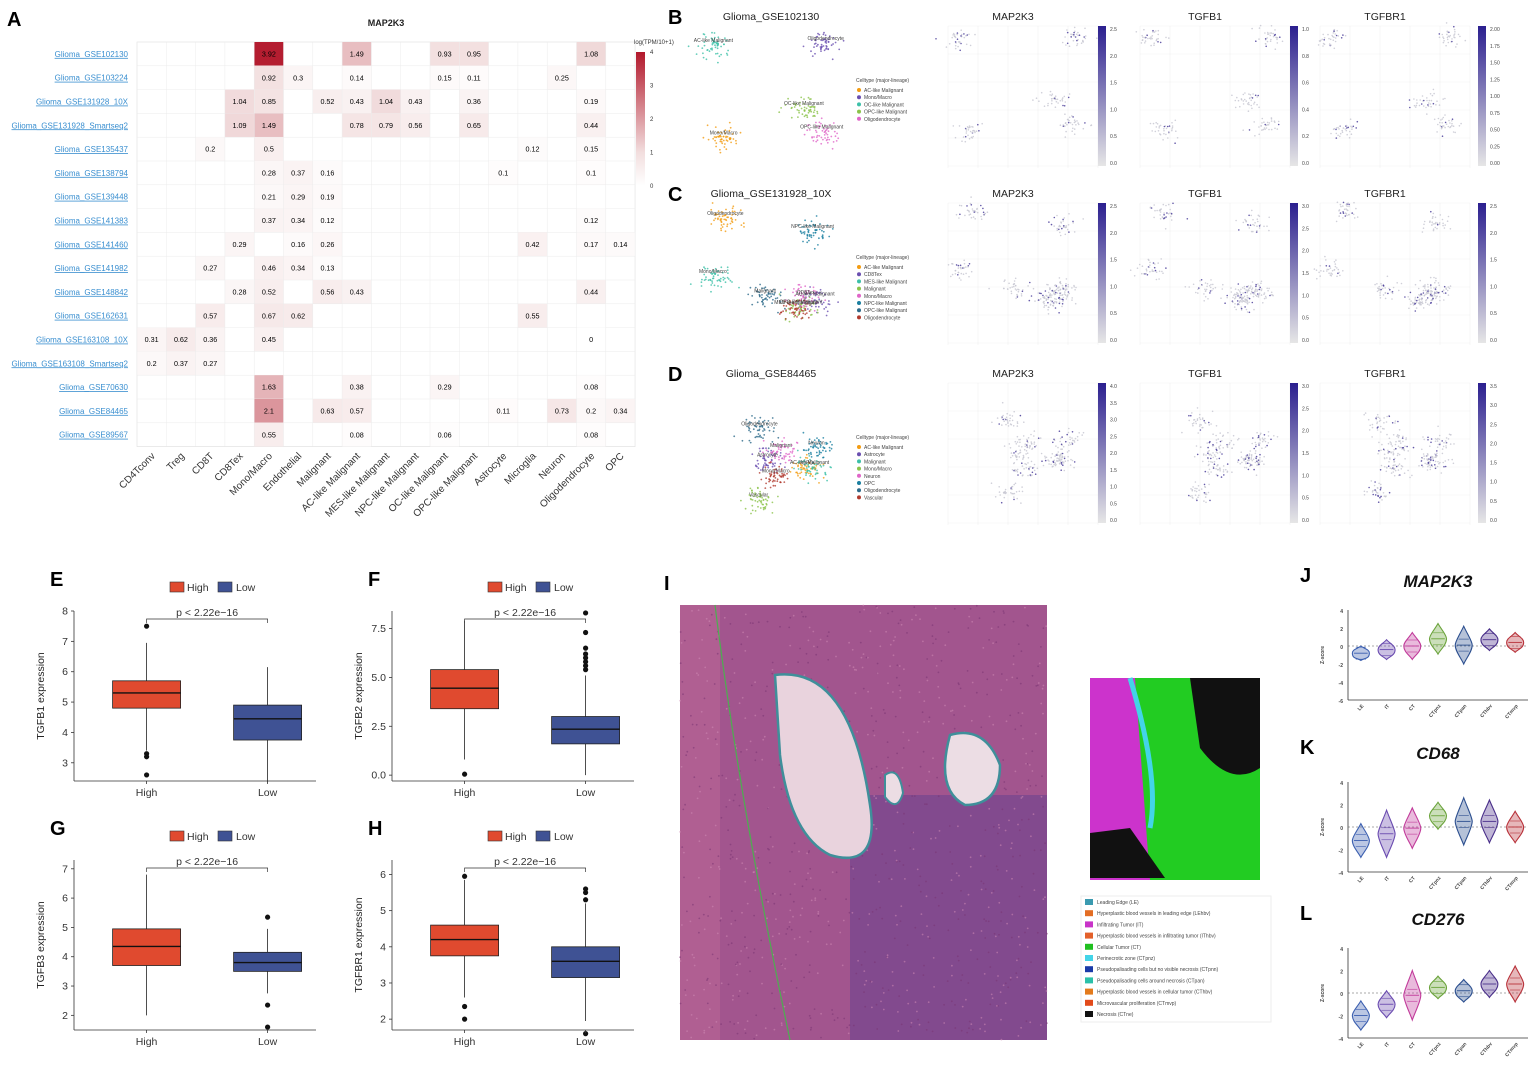  Describe the element at coordinates (92, 316) in the screenshot. I see `heatmap-row-label: Glioma_GSE162631` at that location.